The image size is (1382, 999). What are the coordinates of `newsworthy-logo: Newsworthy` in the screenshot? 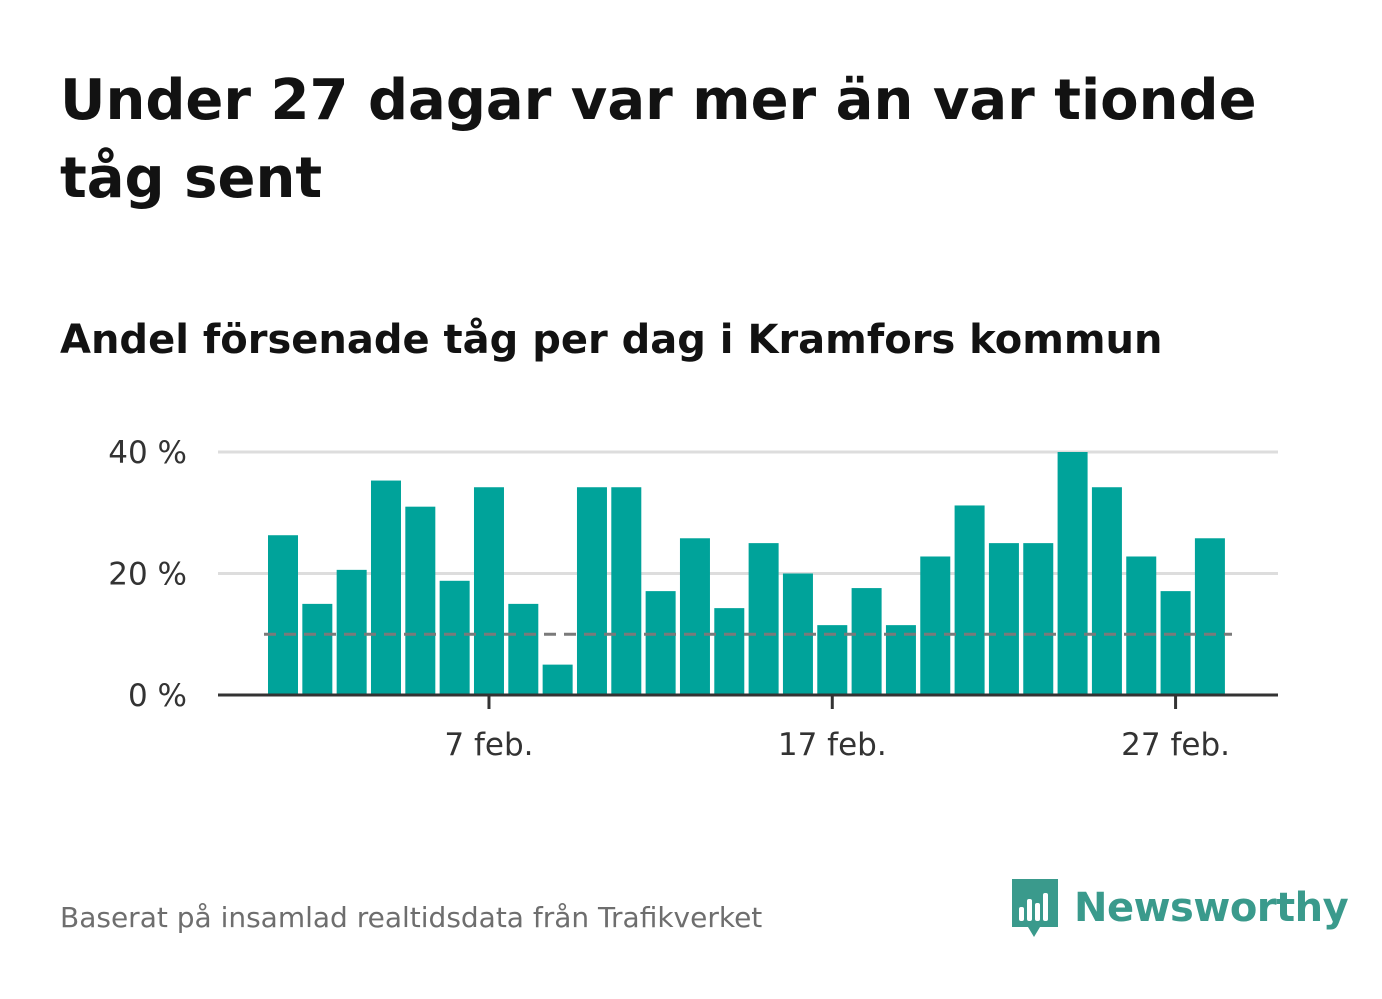 It's located at (1179, 908).